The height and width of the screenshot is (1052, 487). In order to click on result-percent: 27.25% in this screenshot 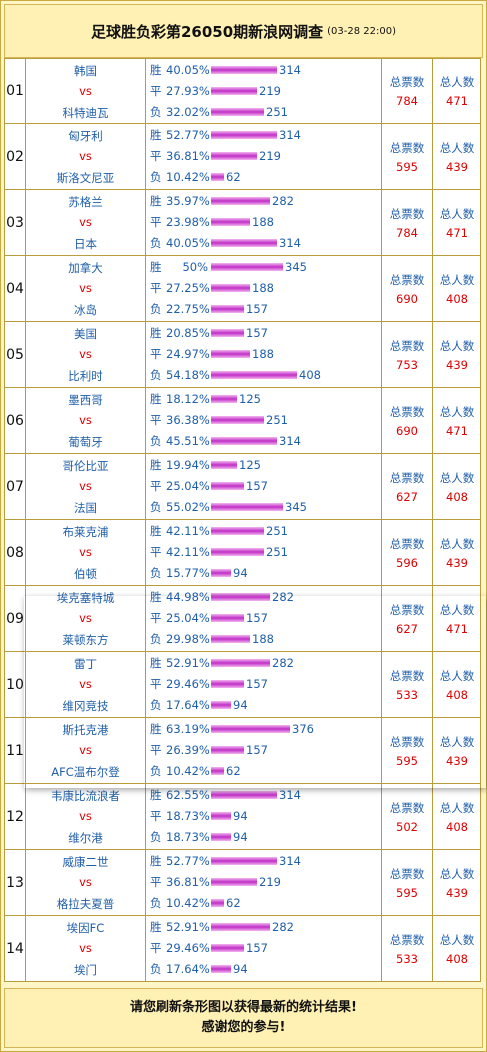, I will do `click(188, 288)`.